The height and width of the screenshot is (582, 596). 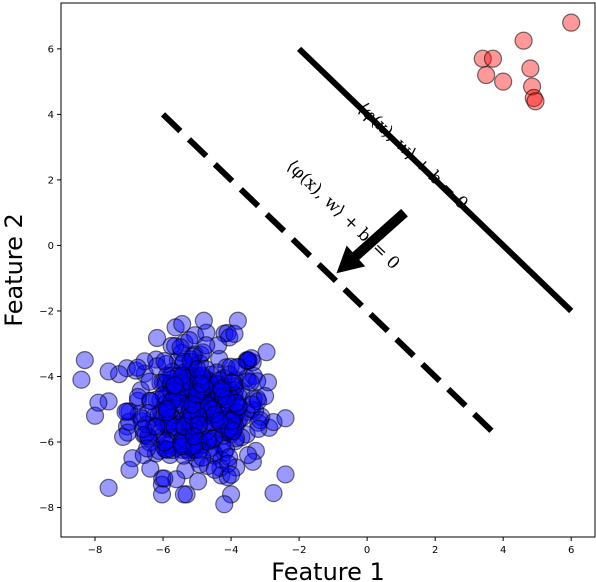 What do you see at coordinates (163, 550) in the screenshot?
I see `x-tick-label: −6` at bounding box center [163, 550].